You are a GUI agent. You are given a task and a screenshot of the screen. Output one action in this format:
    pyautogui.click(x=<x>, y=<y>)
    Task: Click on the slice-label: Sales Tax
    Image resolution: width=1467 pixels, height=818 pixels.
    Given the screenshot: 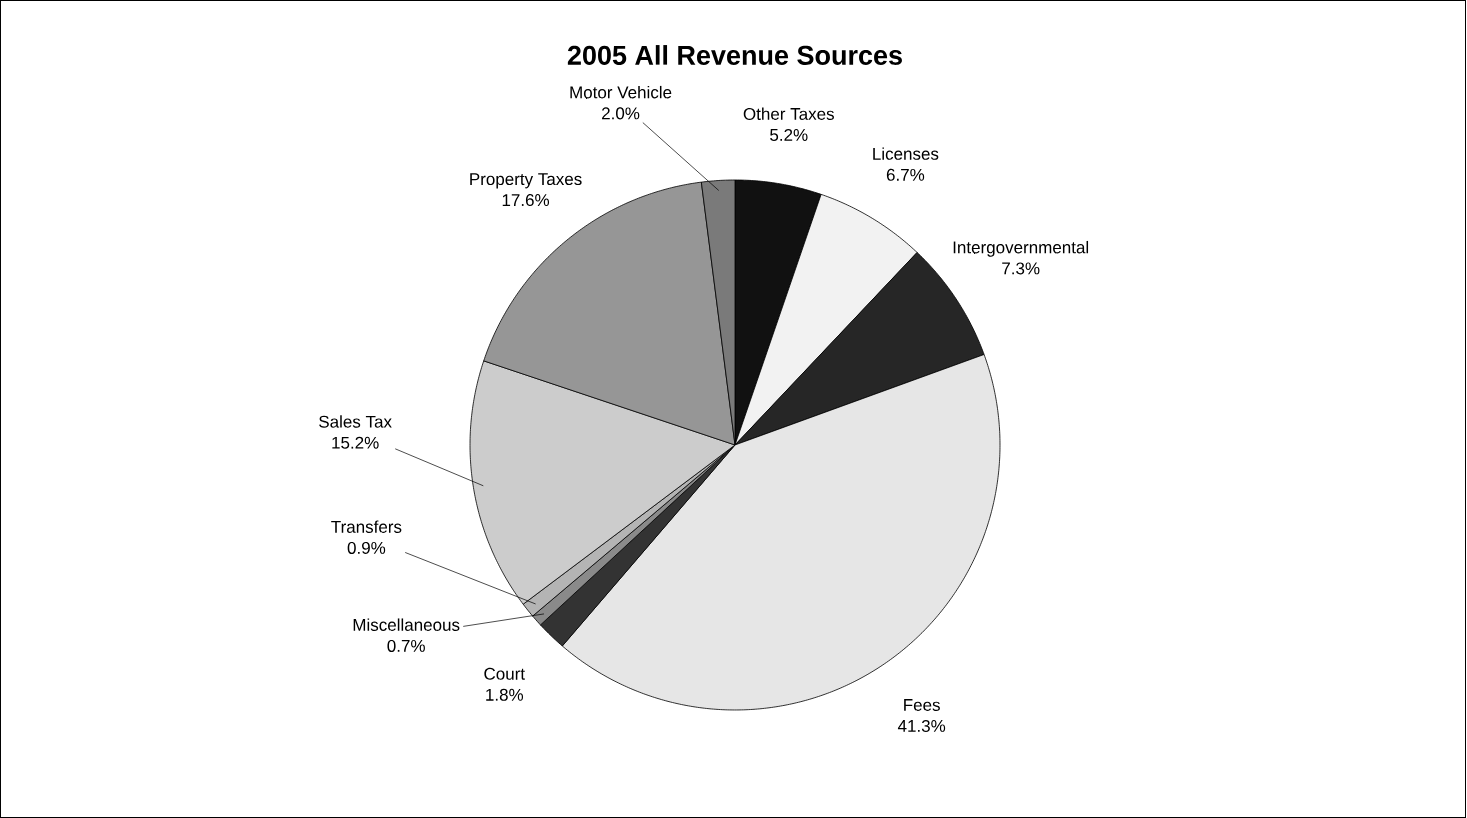 What is the action you would take?
    pyautogui.click(x=355, y=421)
    